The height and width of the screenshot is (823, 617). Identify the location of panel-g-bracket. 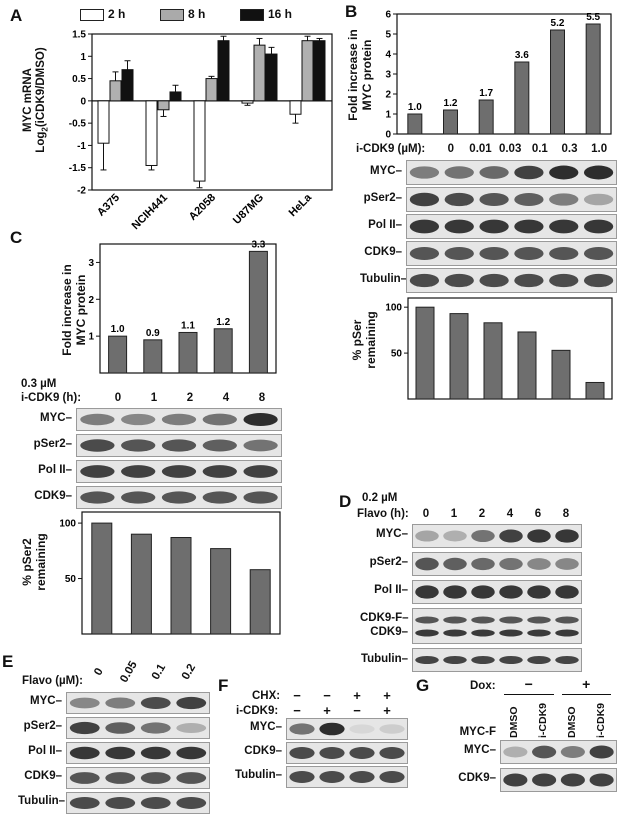
(586, 694).